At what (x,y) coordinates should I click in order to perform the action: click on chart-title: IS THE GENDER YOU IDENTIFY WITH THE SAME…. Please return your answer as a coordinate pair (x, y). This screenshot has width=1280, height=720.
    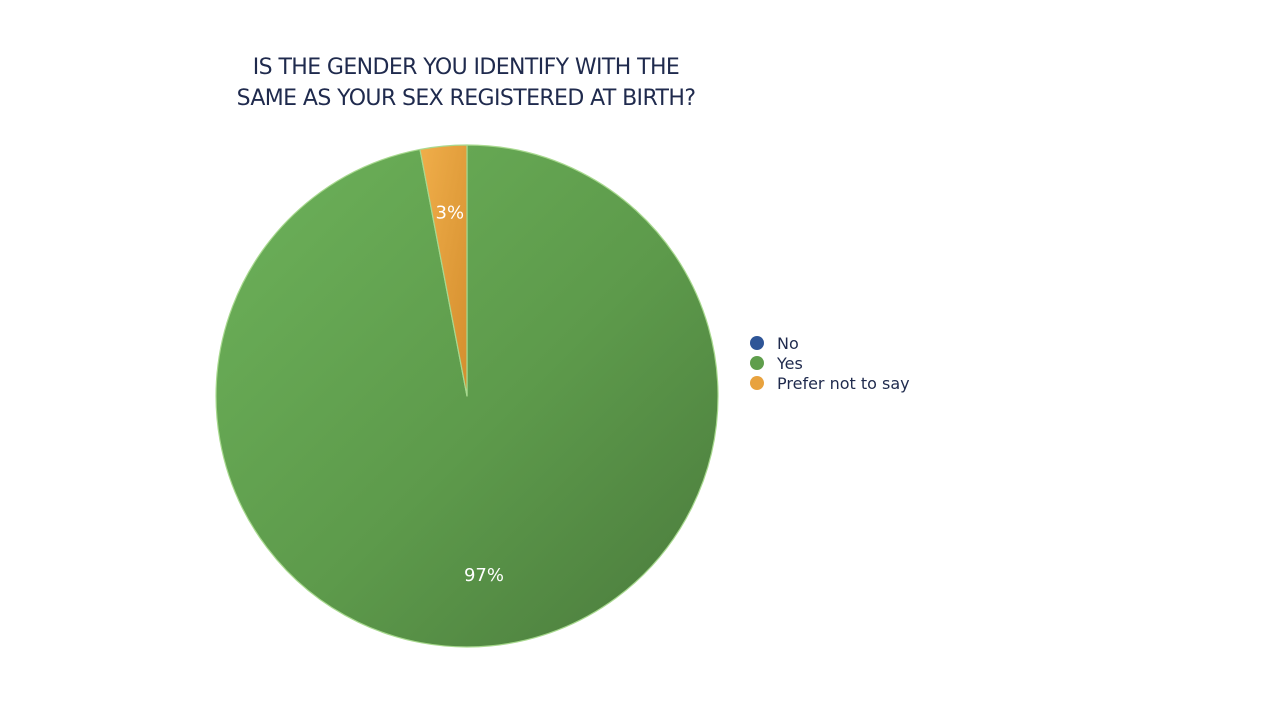
    Looking at the image, I should click on (466, 83).